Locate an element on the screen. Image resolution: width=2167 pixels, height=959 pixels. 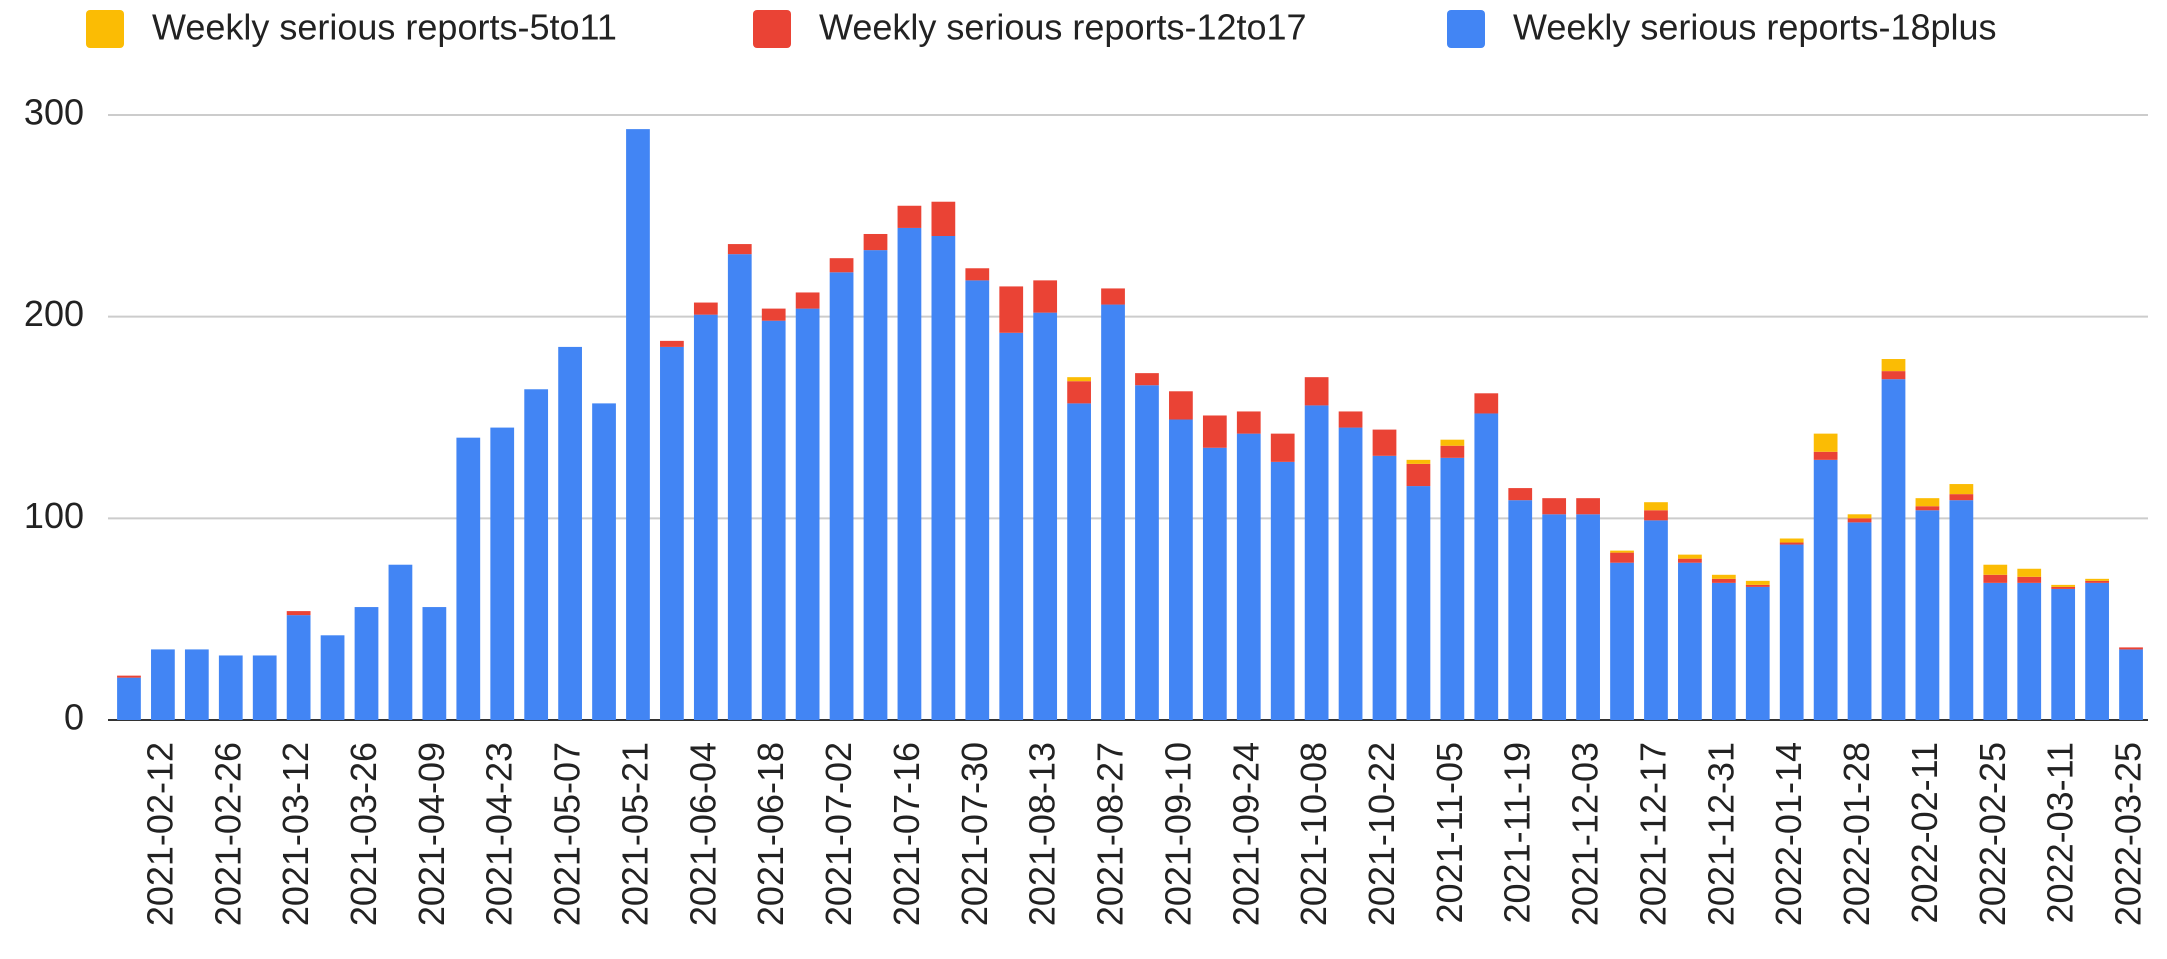
x-tick-label: 2021-07-02 is located at coordinates (838, 834).